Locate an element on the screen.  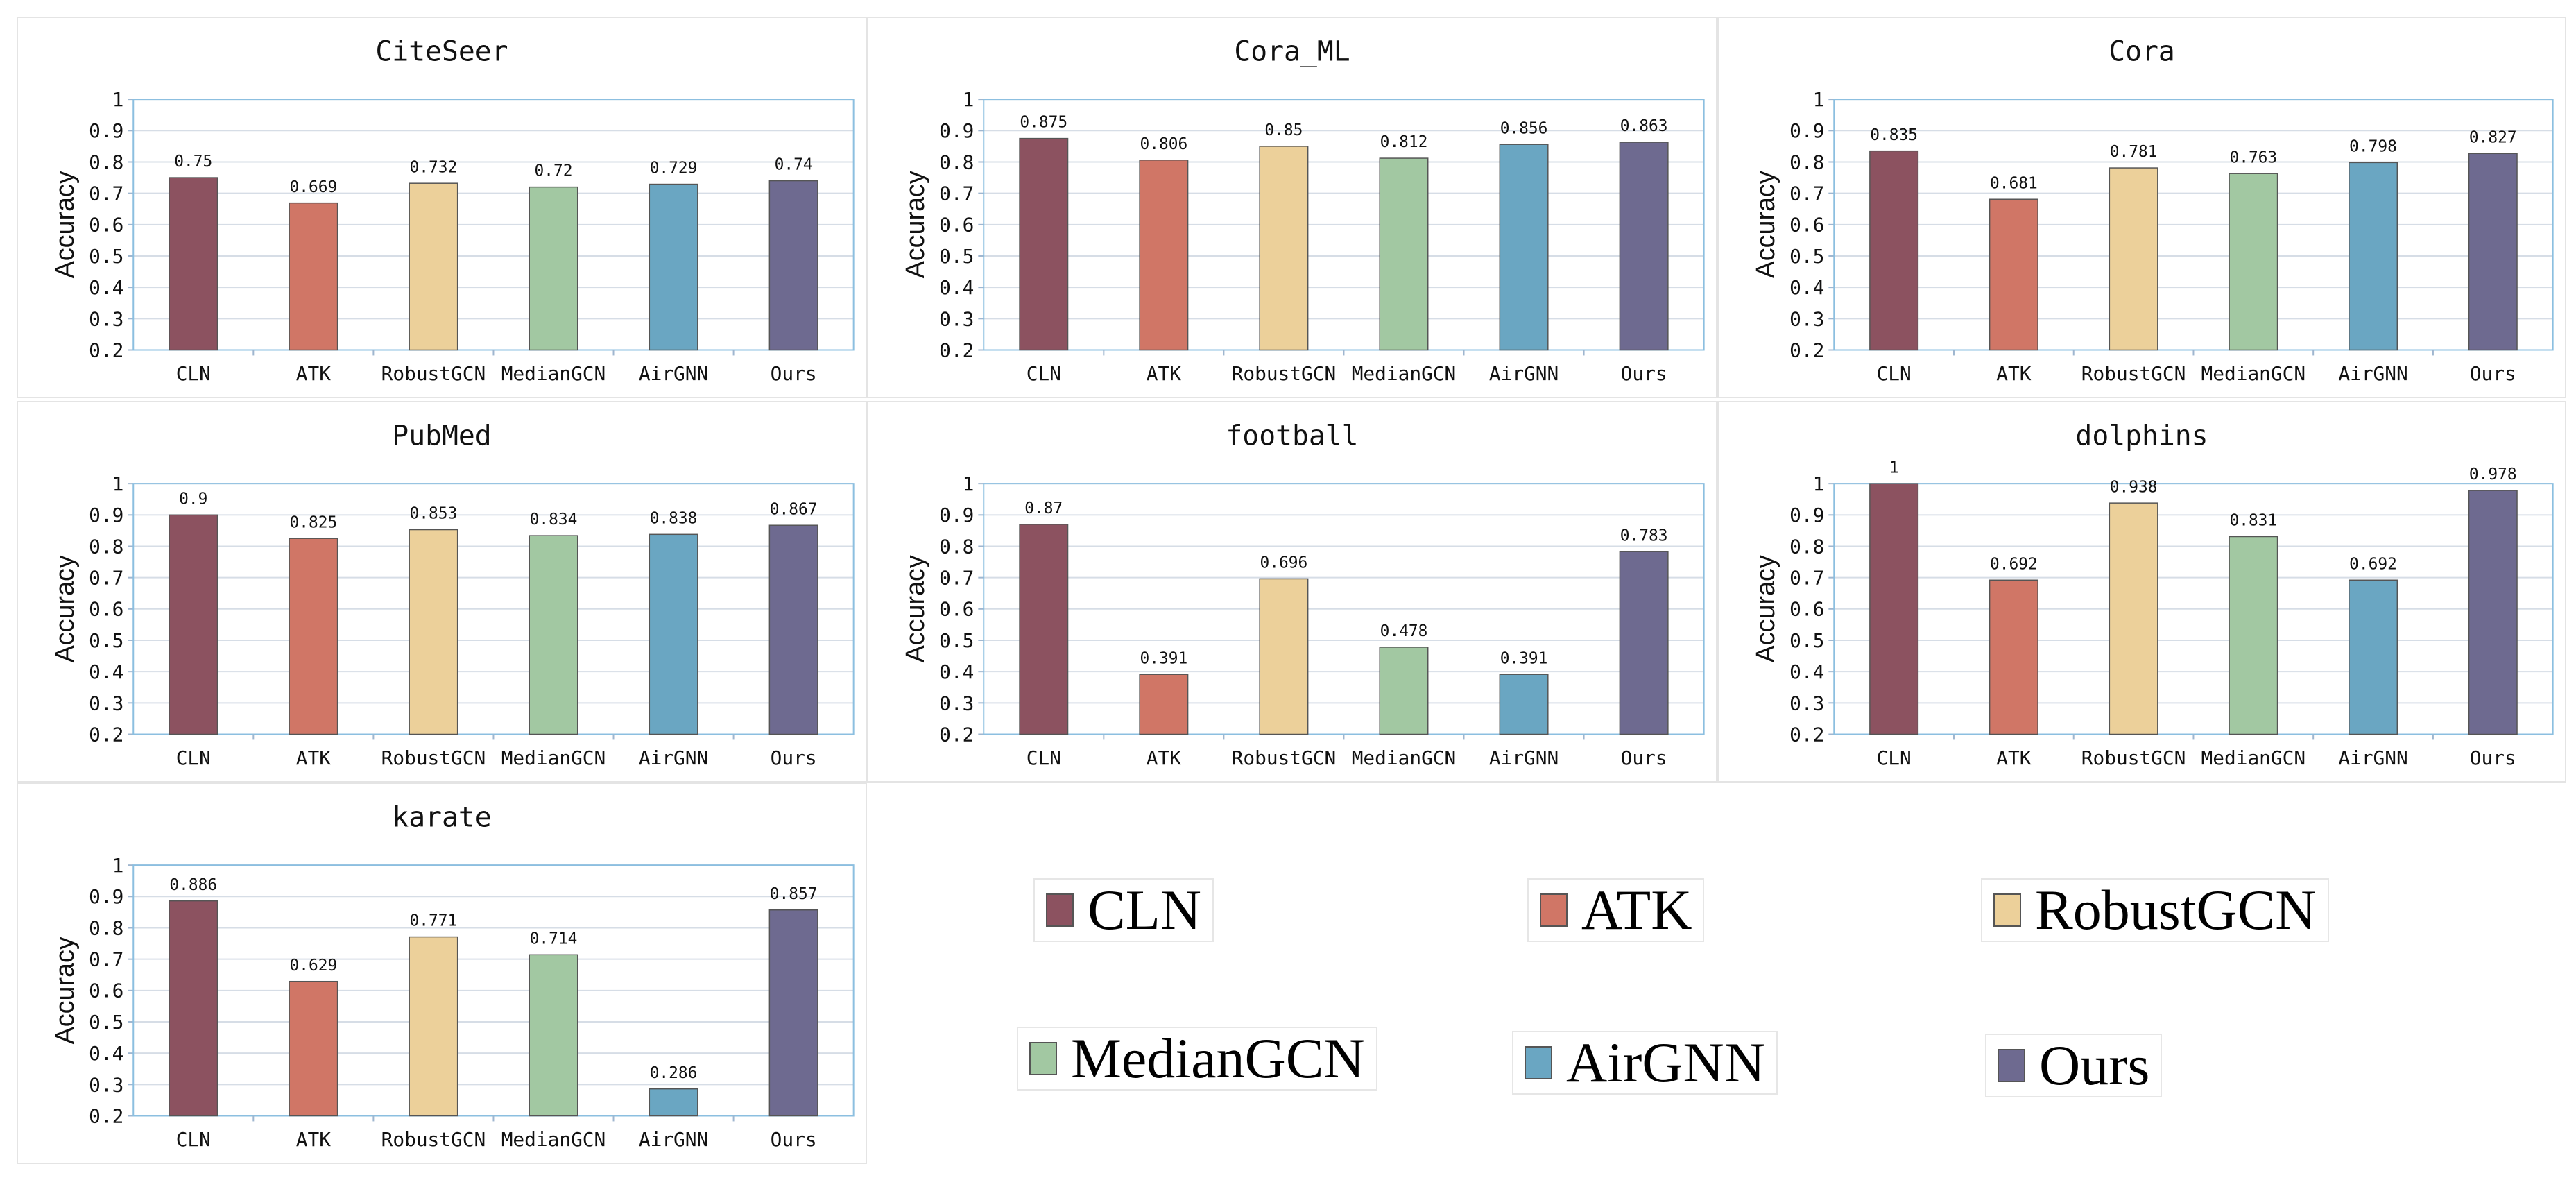
data-label-cln: 0.875 is located at coordinates (1043, 123).